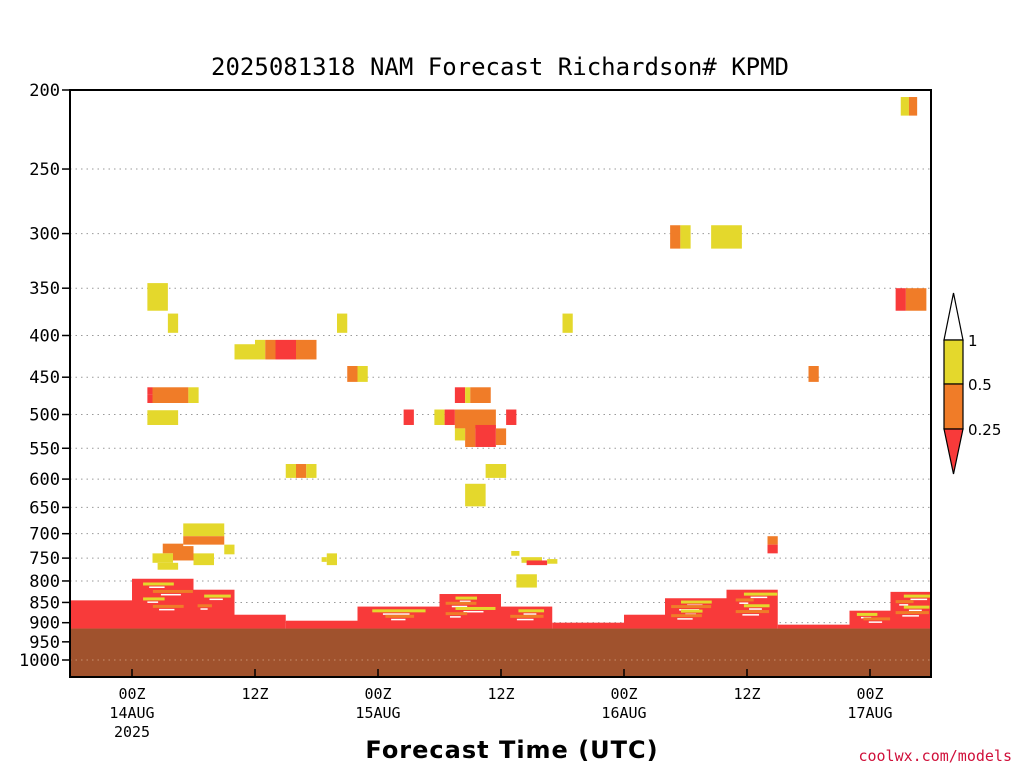  I want to click on y-tick-label-350: 350, so click(44, 289).